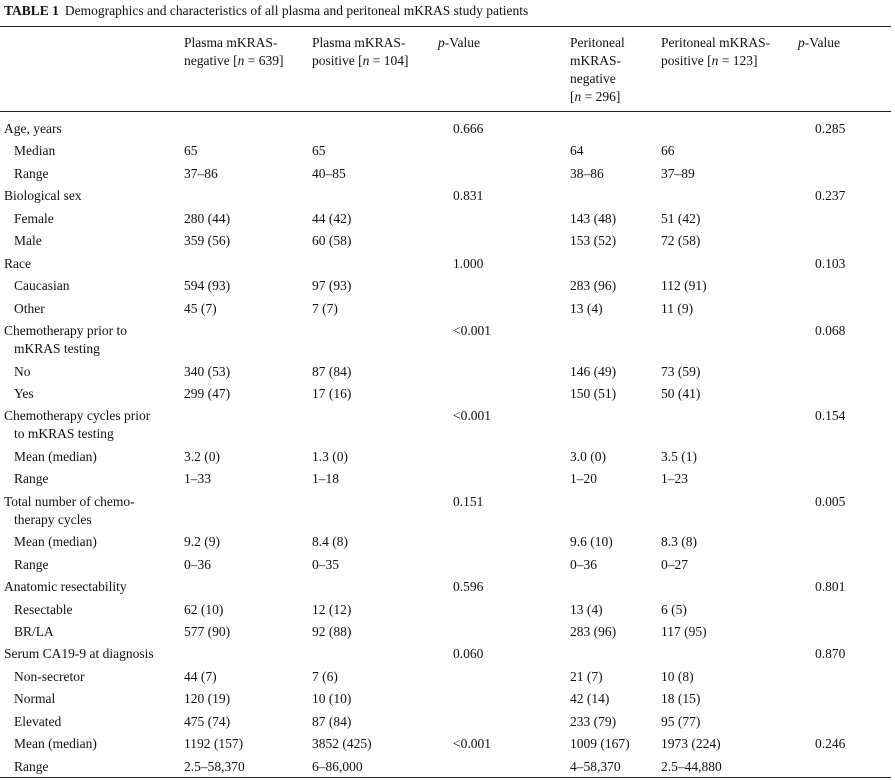  What do you see at coordinates (577, 151) in the screenshot?
I see `value-cell: 64` at bounding box center [577, 151].